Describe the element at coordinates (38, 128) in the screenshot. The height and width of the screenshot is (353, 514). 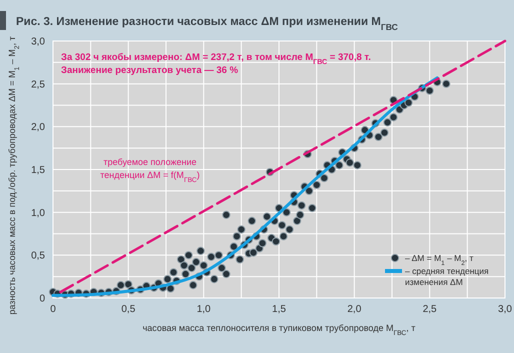
I see `y-tick-label: 2,0` at that location.